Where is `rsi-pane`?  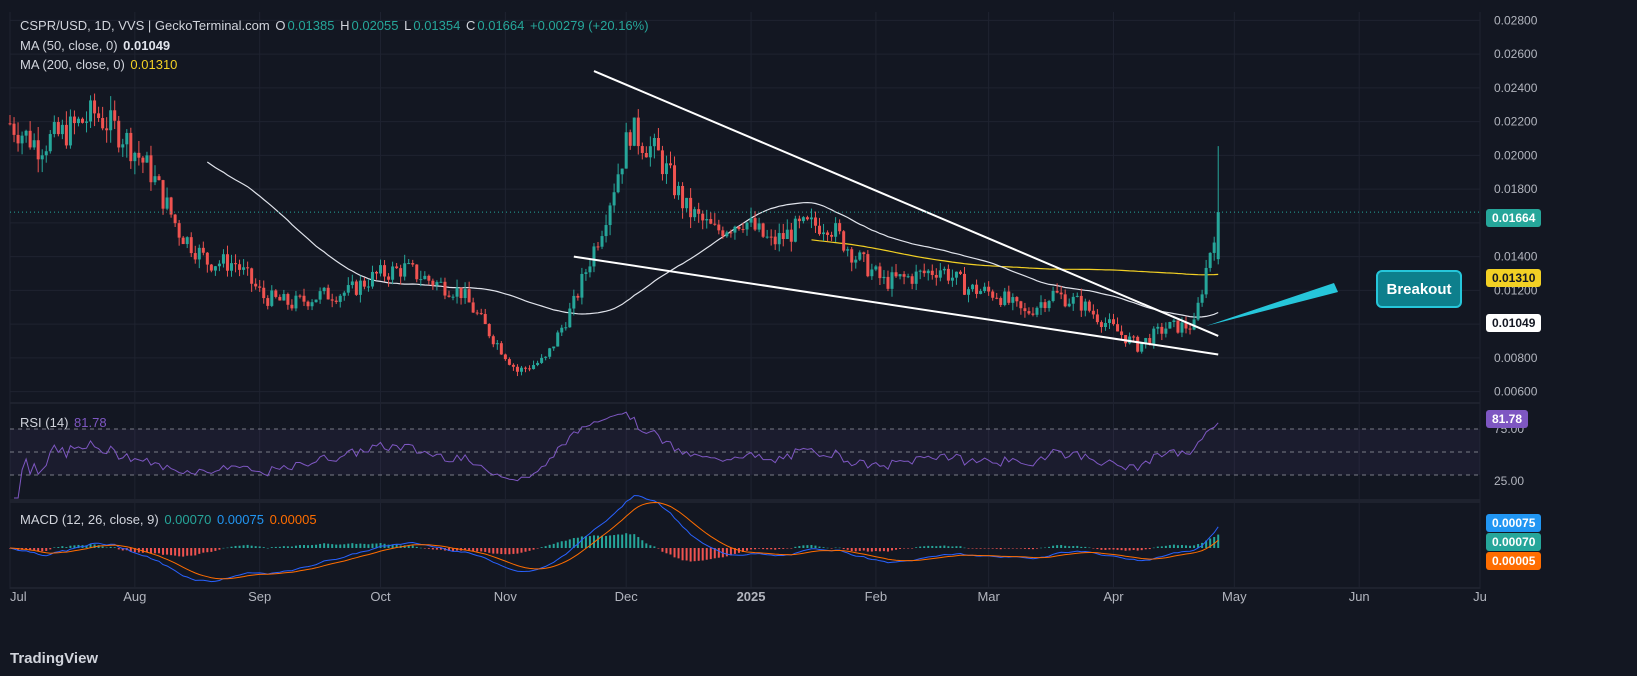
rsi-pane is located at coordinates (745, 455).